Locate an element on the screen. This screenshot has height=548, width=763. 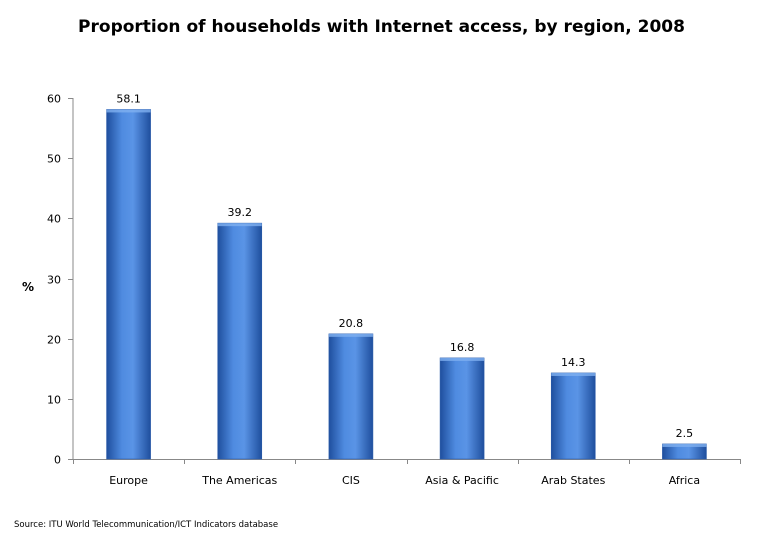
y-axis: 0 10 20 30 40 50 60% is located at coordinates (48, 280).